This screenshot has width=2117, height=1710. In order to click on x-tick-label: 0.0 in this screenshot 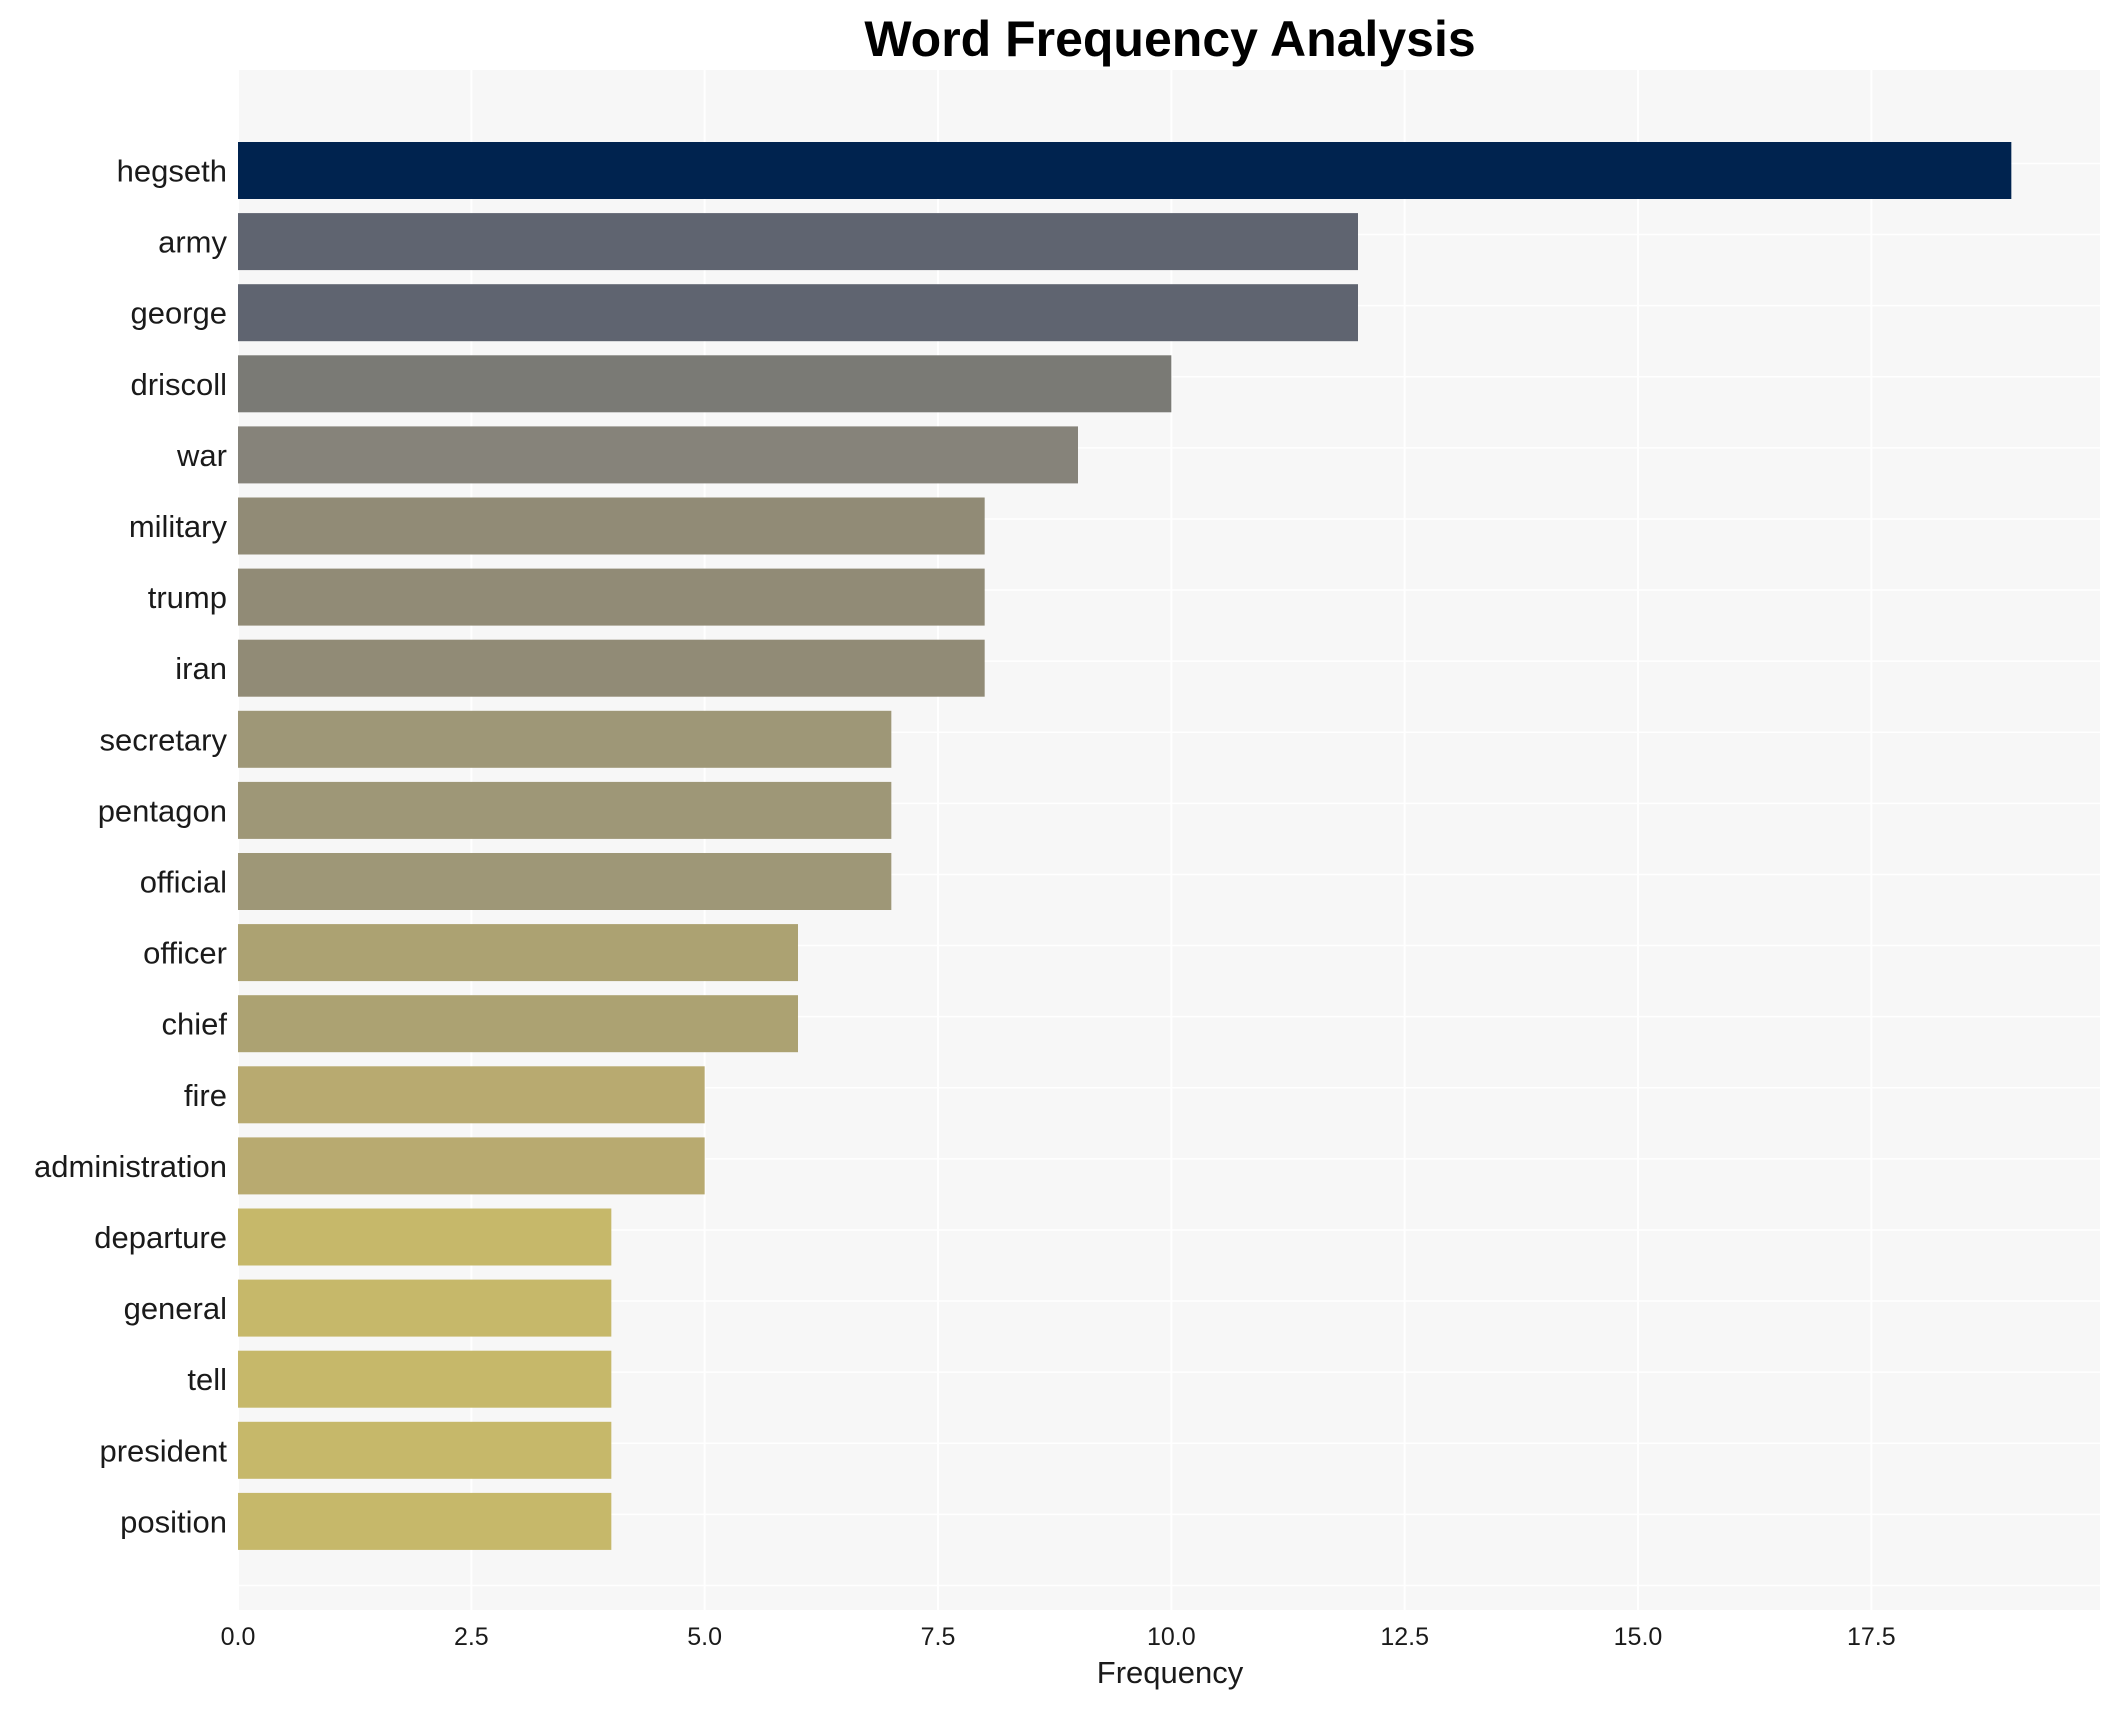, I will do `click(238, 1637)`.